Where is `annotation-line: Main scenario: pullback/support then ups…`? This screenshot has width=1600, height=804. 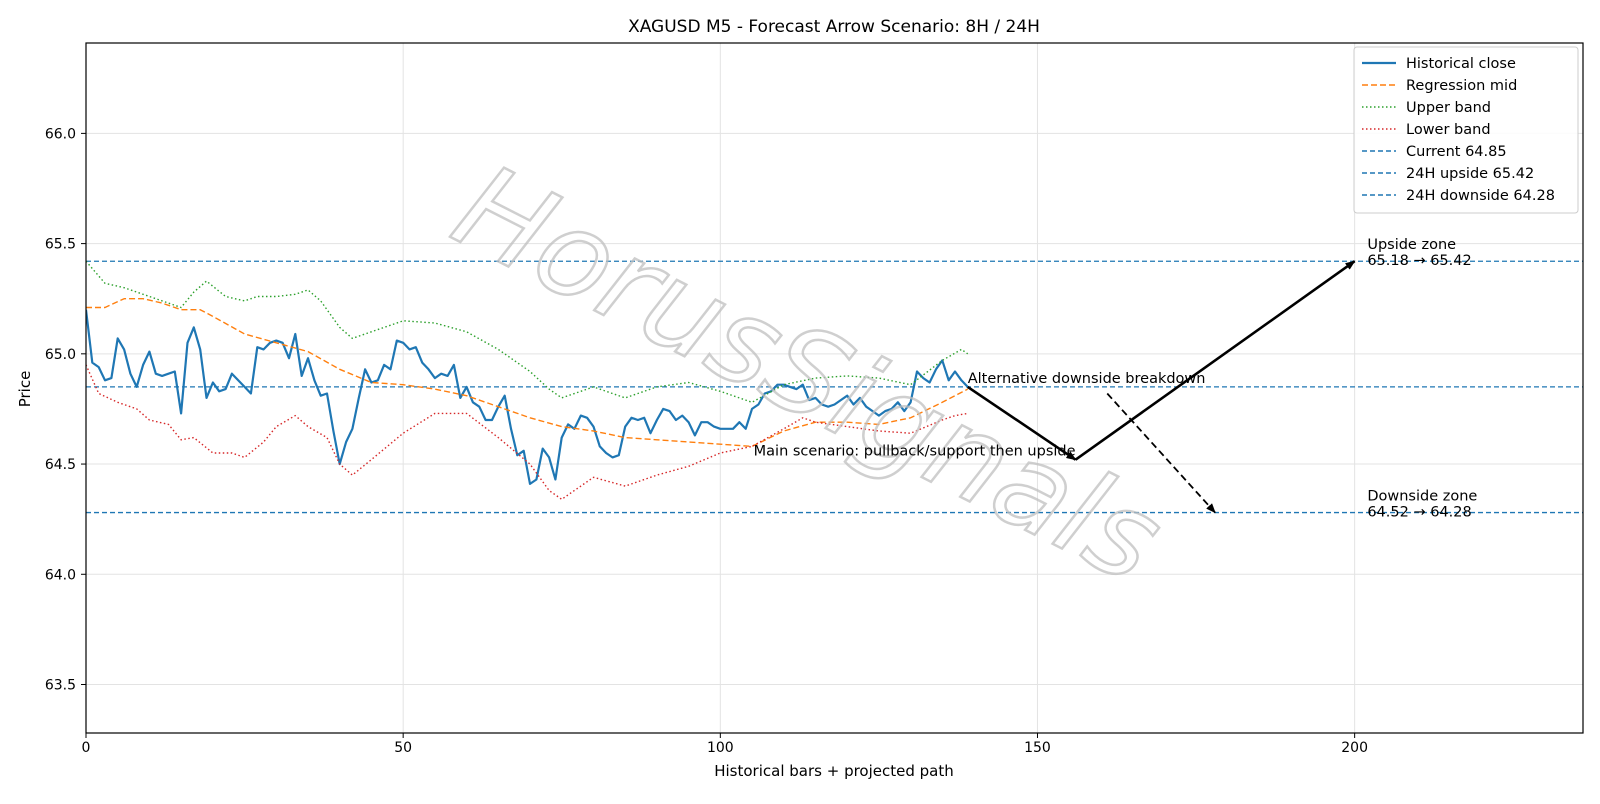 annotation-line: Main scenario: pullback/support then ups… is located at coordinates (915, 452).